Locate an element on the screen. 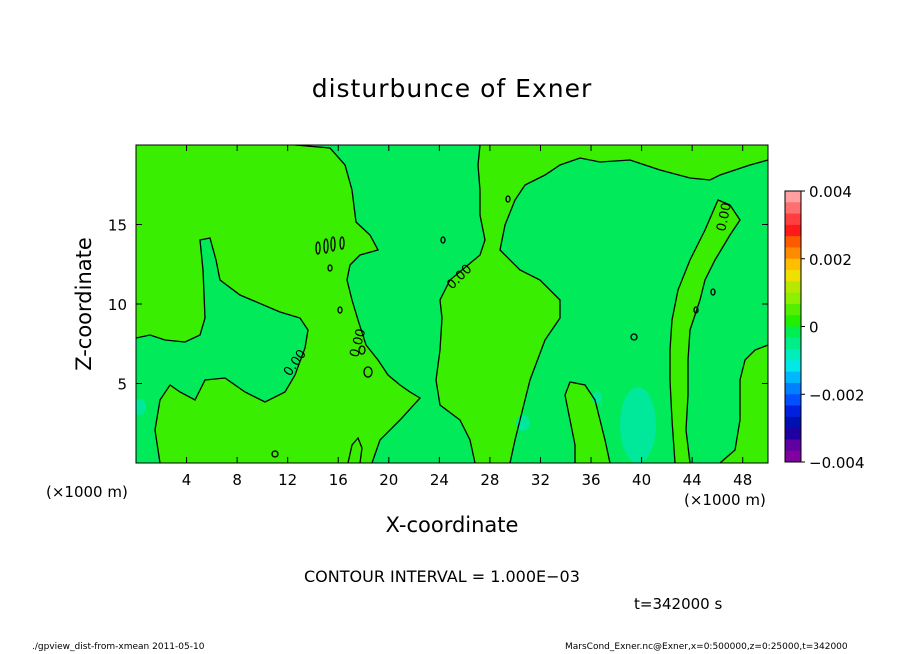 The image size is (904, 654). colorbar-tick-label: 0 is located at coordinates (814, 328).